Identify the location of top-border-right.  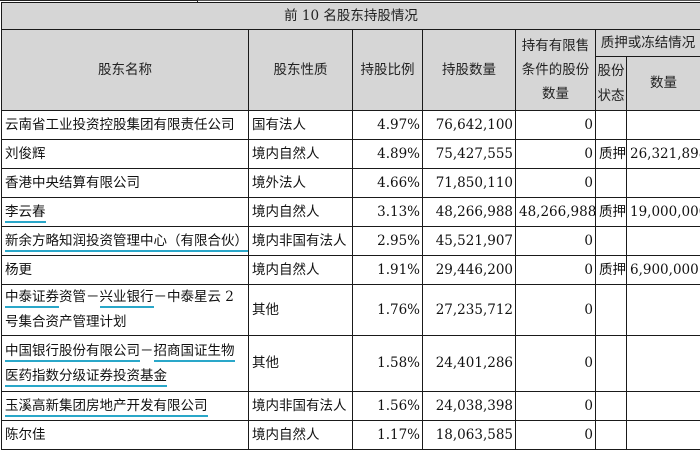
(449, 0).